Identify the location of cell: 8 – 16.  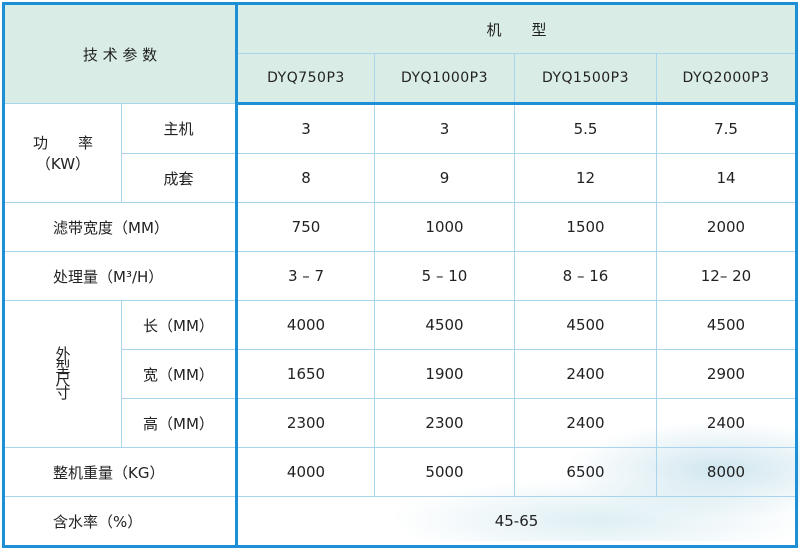
(585, 276).